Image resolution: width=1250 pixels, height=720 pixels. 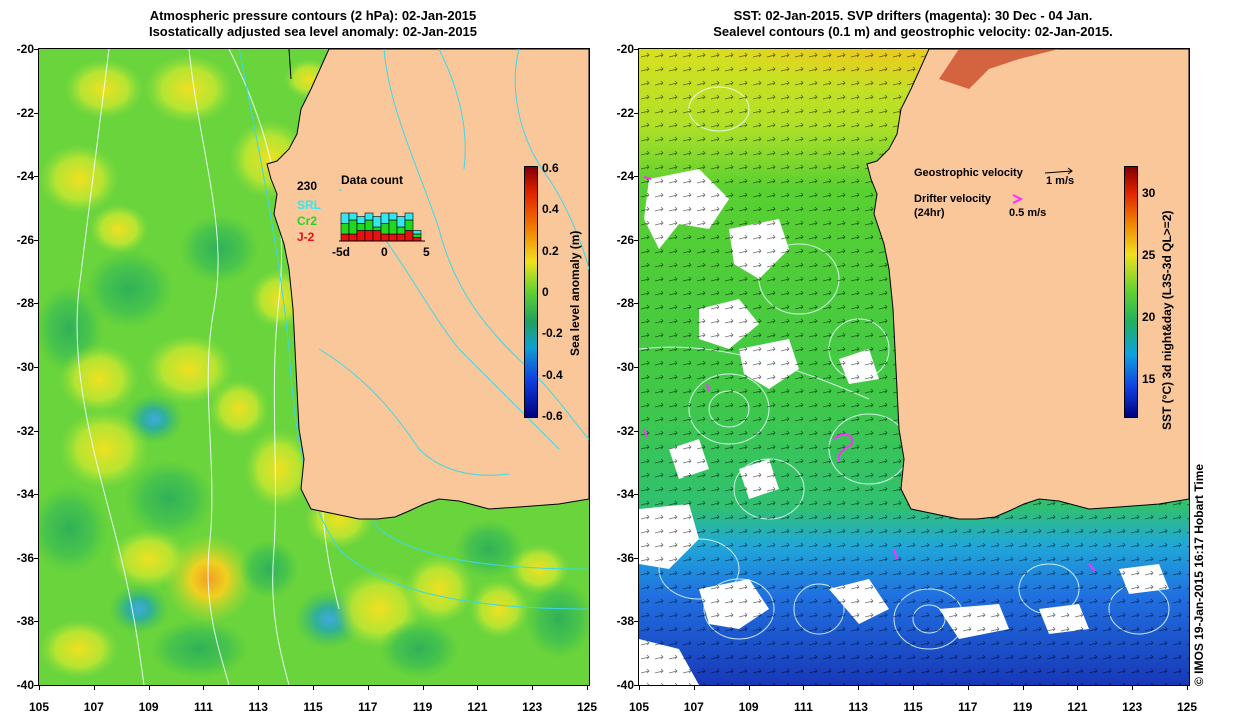 I want to click on right-lon-tick-label: 125, so click(x=1187, y=707).